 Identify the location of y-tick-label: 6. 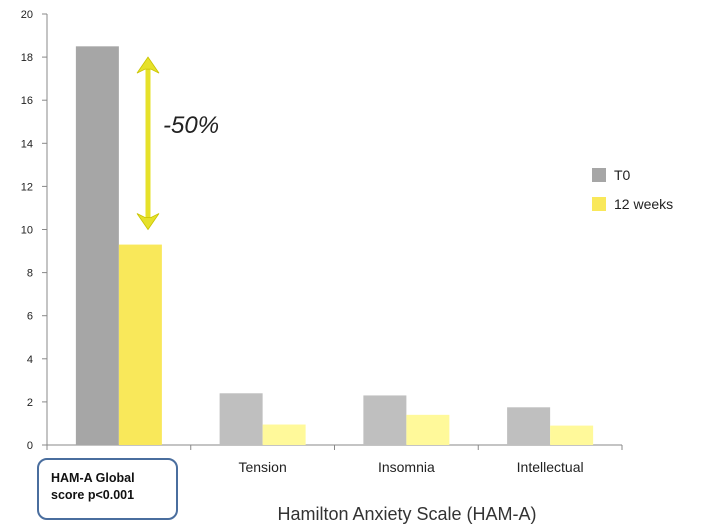
(30, 317).